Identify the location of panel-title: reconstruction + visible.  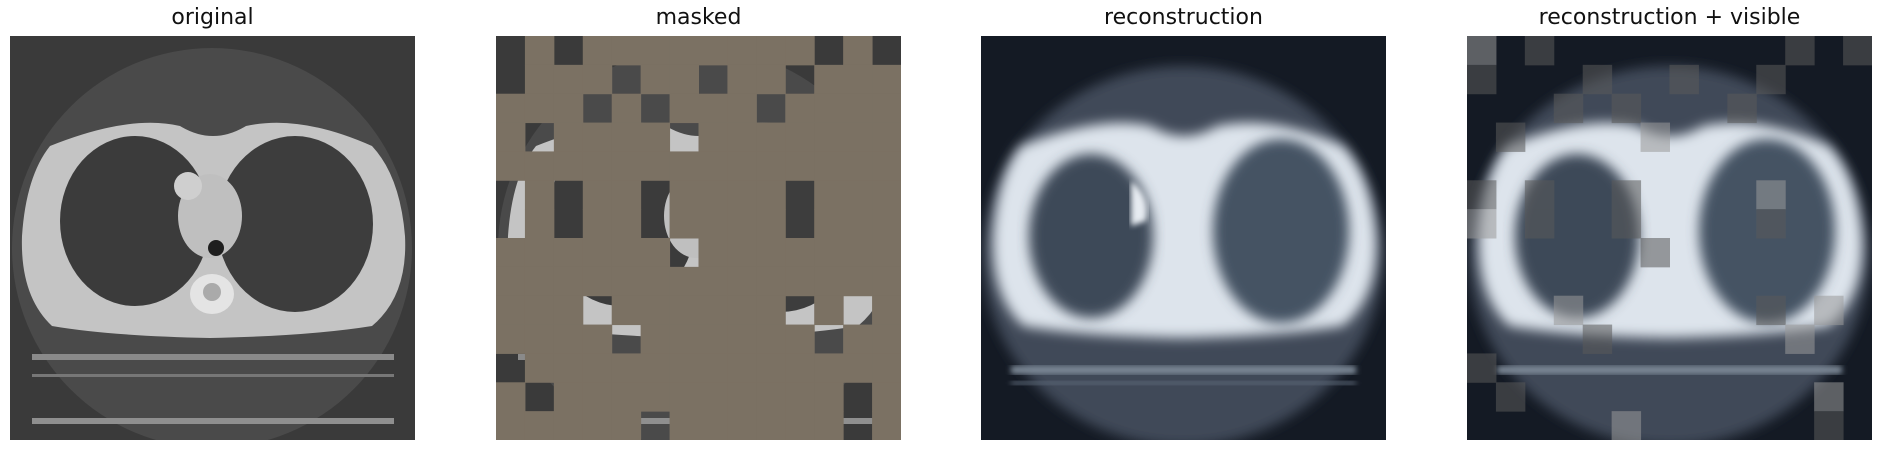
(1669, 17).